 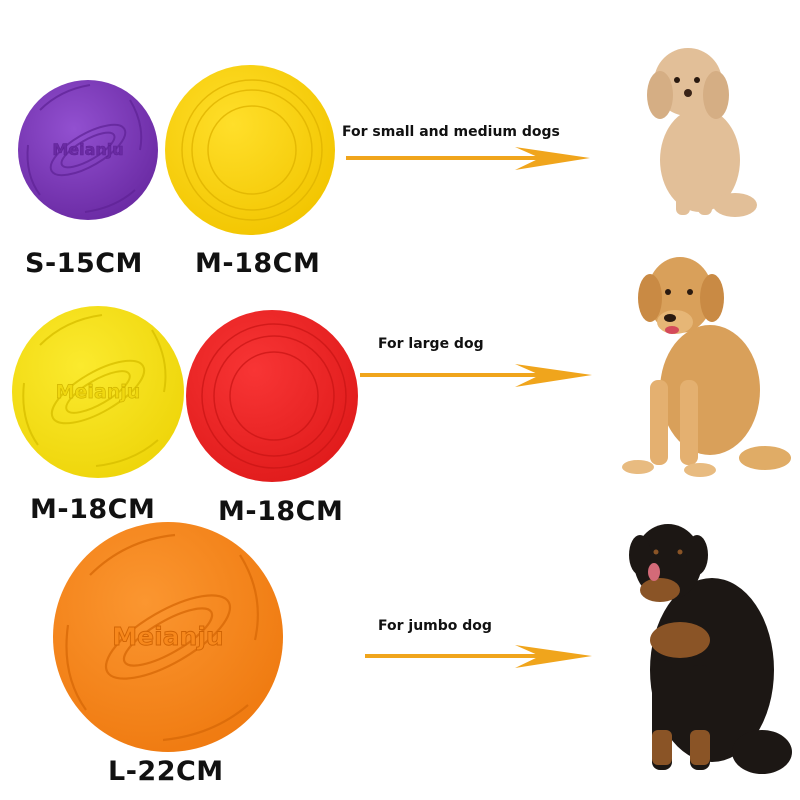 I want to click on dog-golden-retriever-image, so click(x=706, y=367).